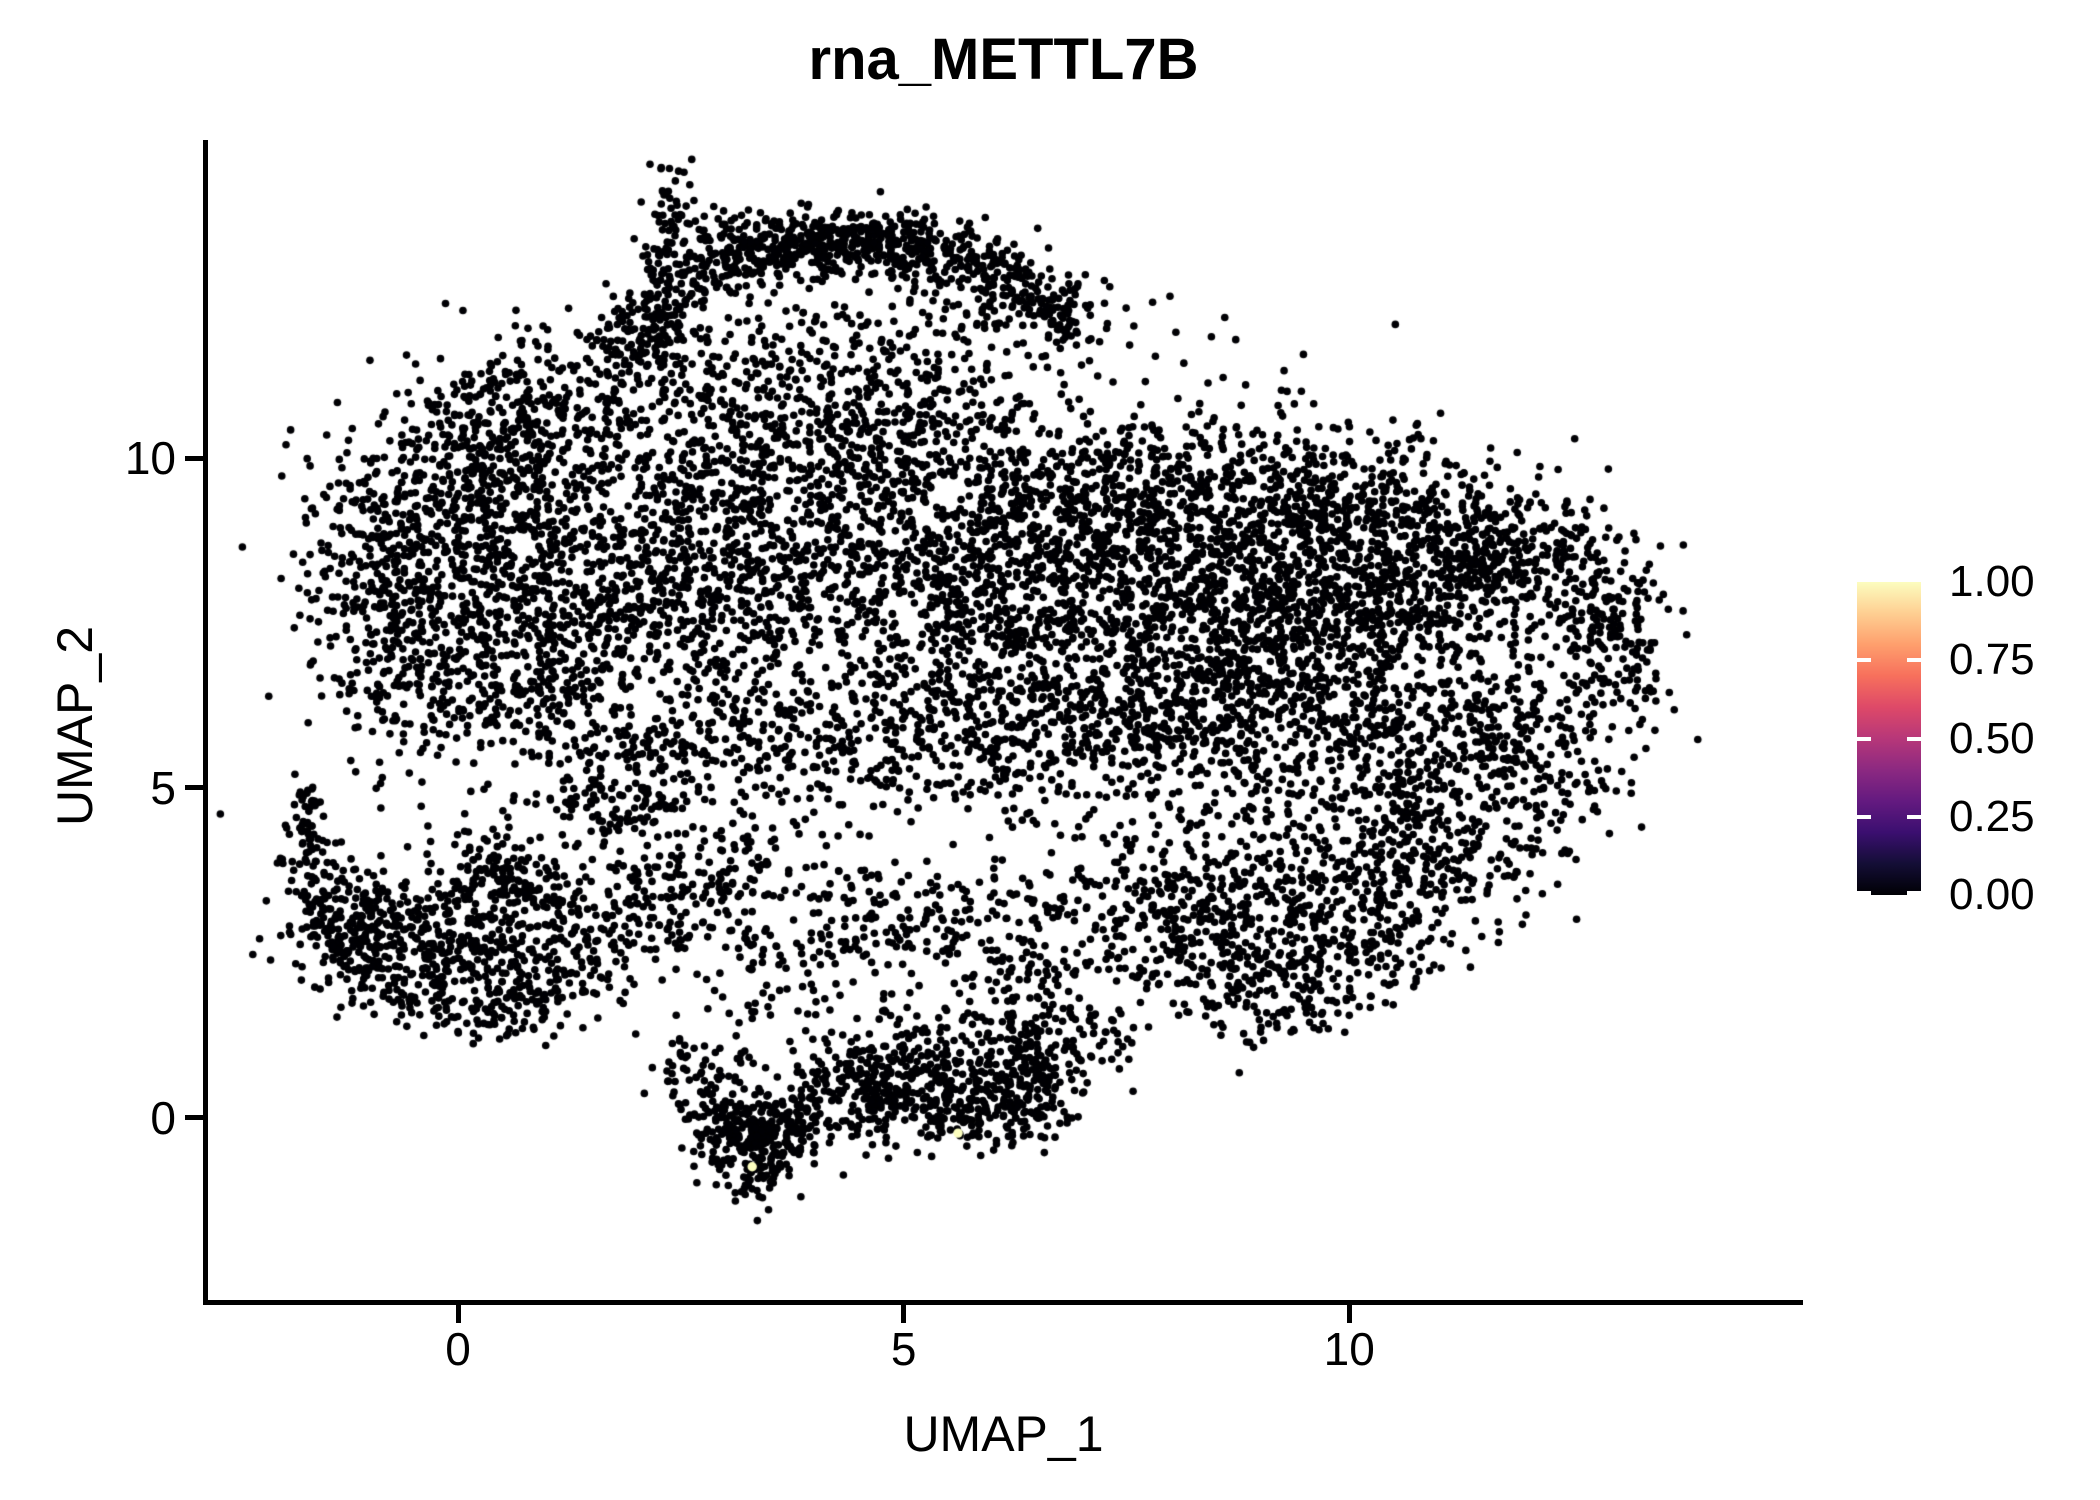  What do you see at coordinates (1992, 816) in the screenshot?
I see `colorbar-tick-label: 0.25` at bounding box center [1992, 816].